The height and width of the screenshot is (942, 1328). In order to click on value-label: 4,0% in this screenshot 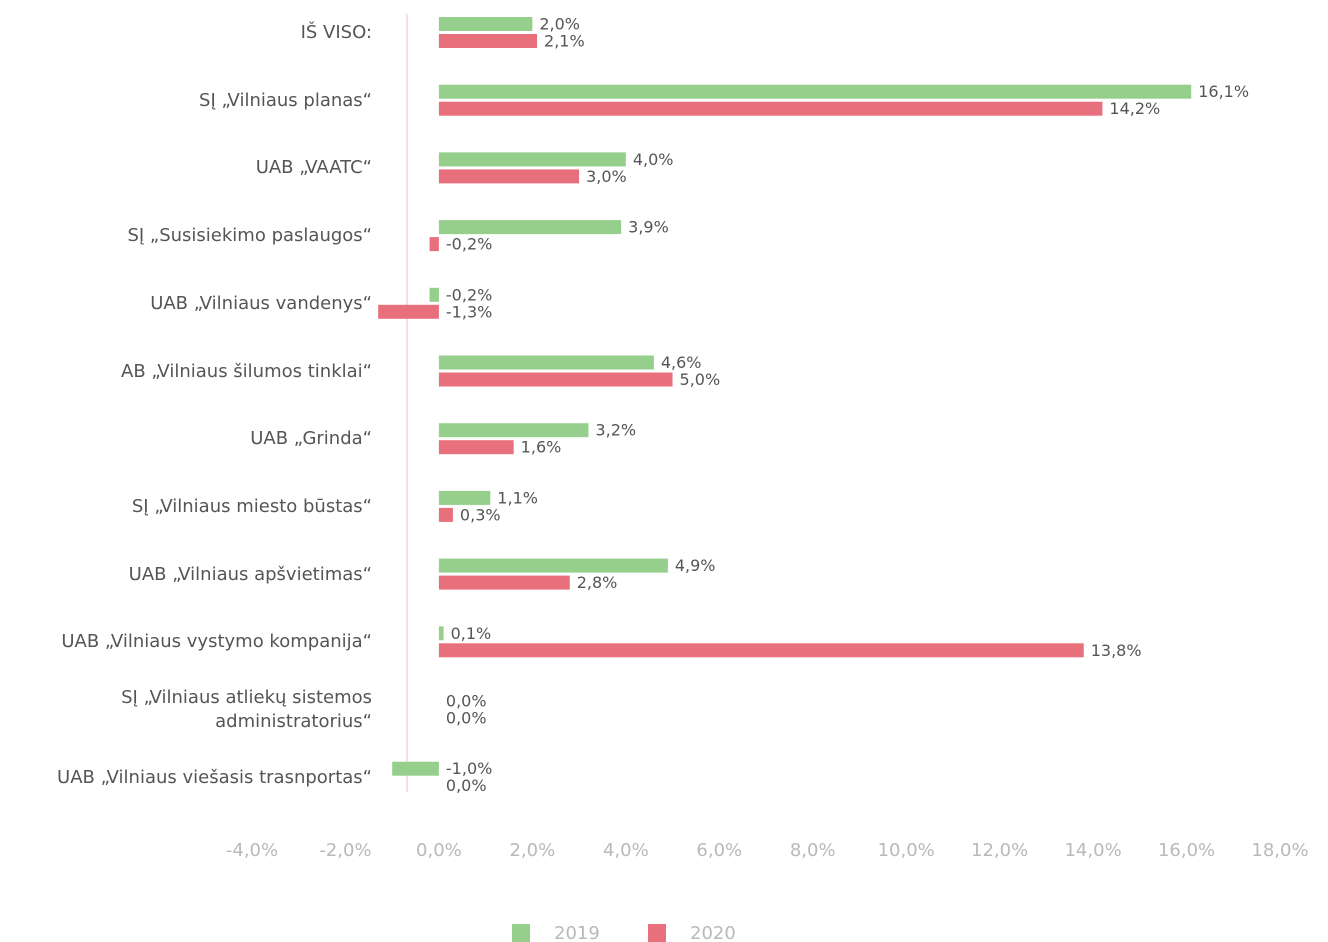, I will do `click(653, 159)`.